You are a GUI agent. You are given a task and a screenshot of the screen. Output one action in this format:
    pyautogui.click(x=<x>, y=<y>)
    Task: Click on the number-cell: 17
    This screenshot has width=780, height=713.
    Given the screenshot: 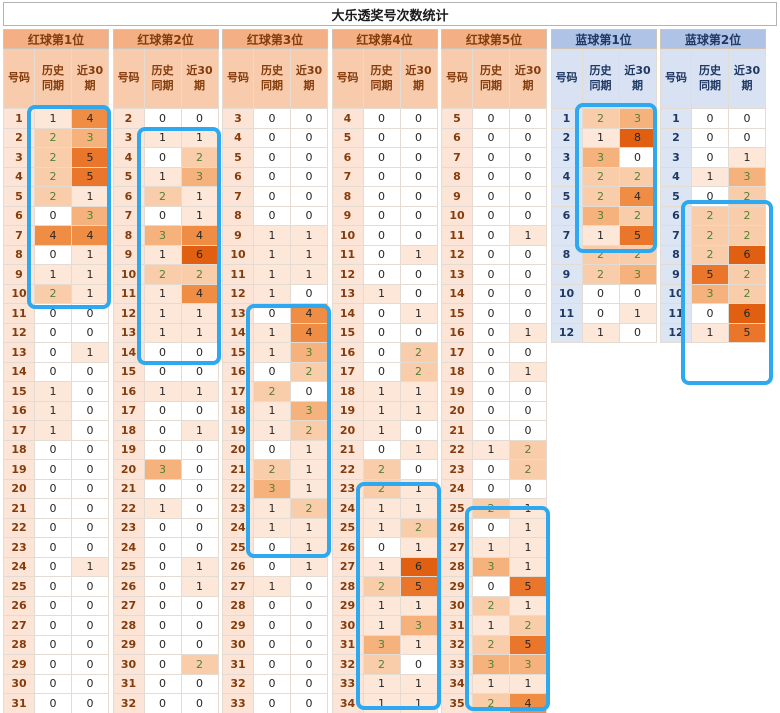 What is the action you would take?
    pyautogui.click(x=457, y=353)
    